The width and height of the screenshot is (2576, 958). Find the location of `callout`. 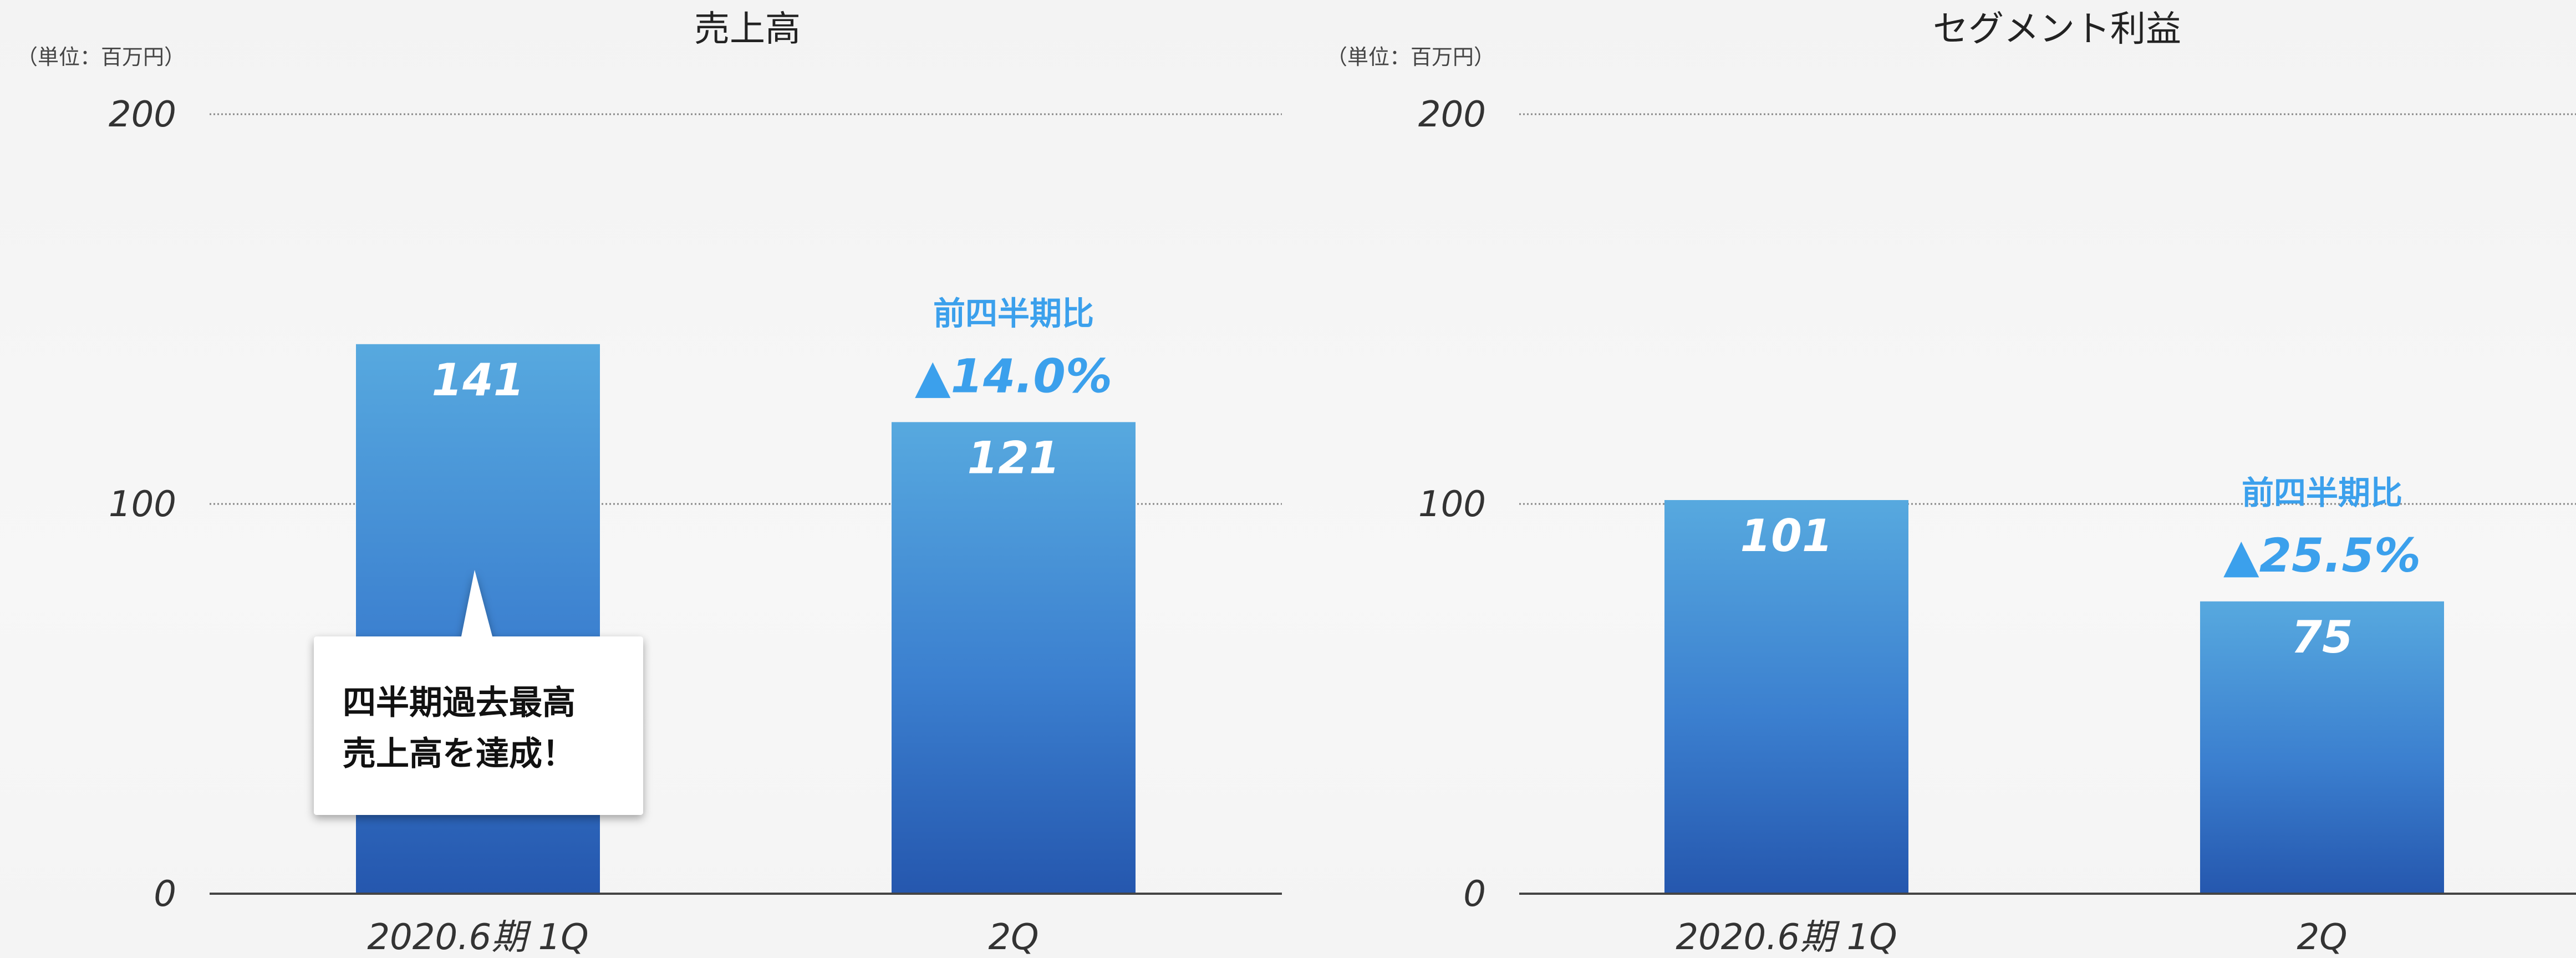

callout is located at coordinates (479, 692).